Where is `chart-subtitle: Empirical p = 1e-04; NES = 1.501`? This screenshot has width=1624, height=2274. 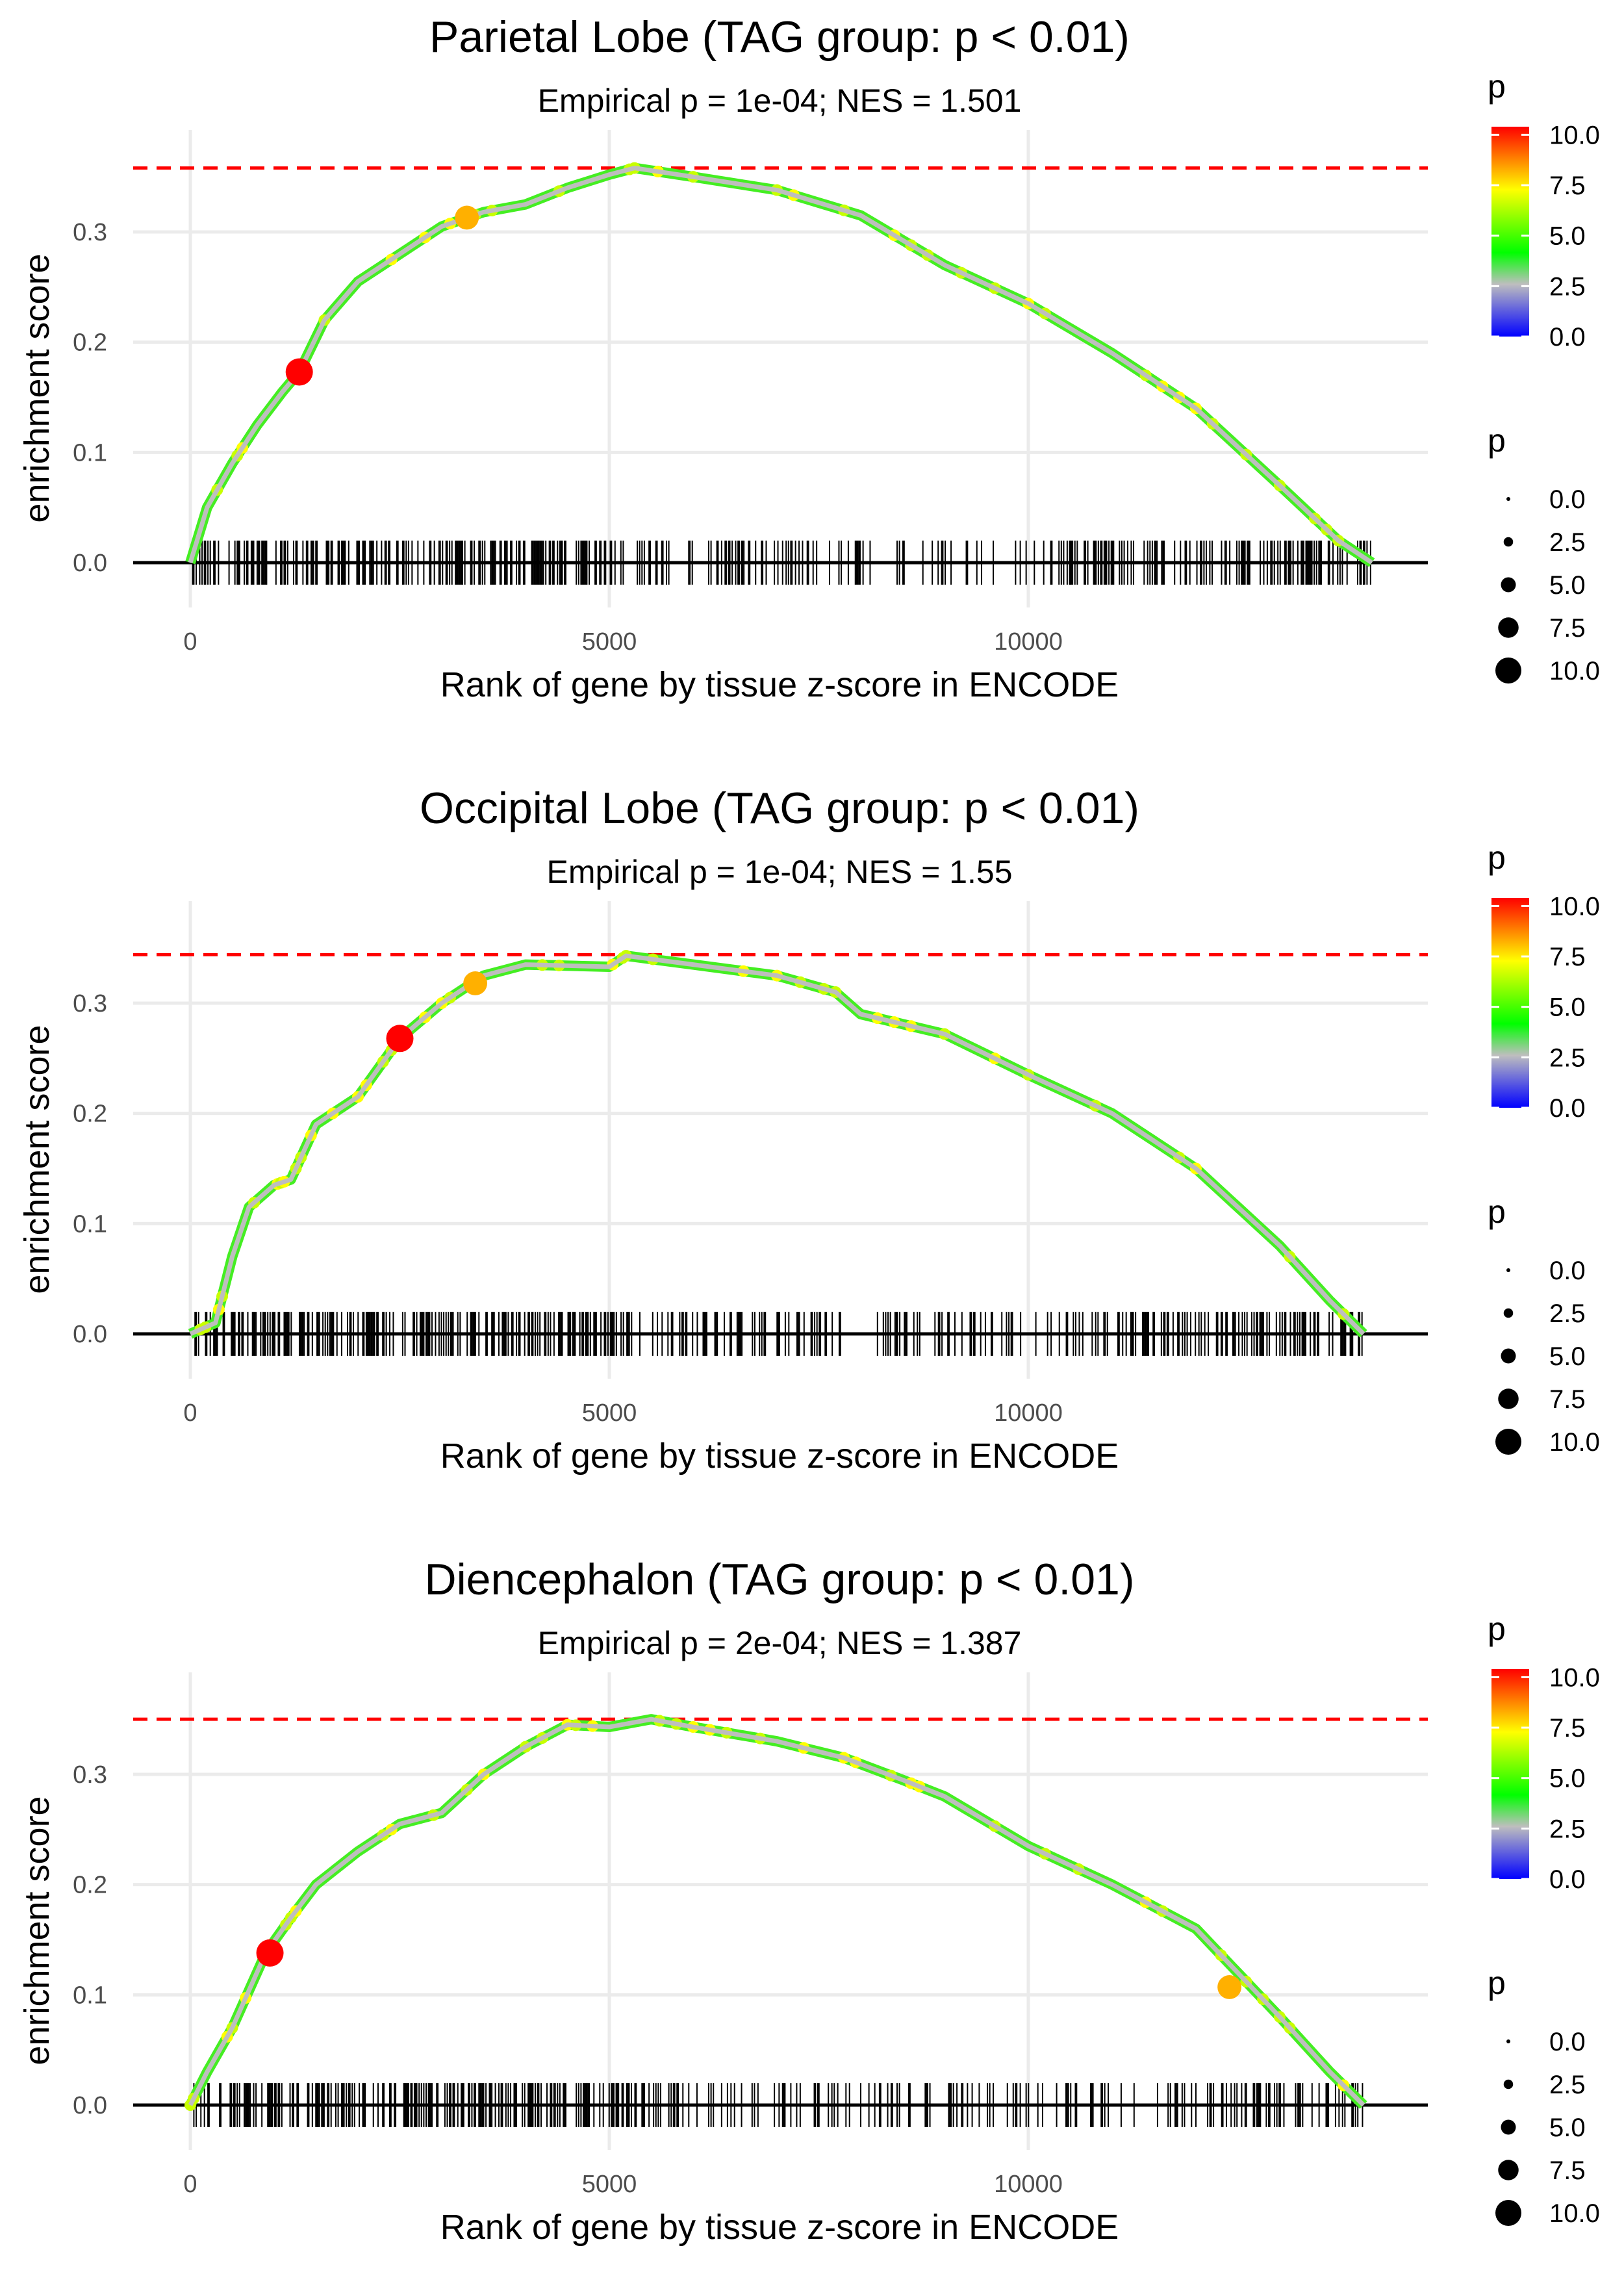 chart-subtitle: Empirical p = 1e-04; NES = 1.501 is located at coordinates (780, 101).